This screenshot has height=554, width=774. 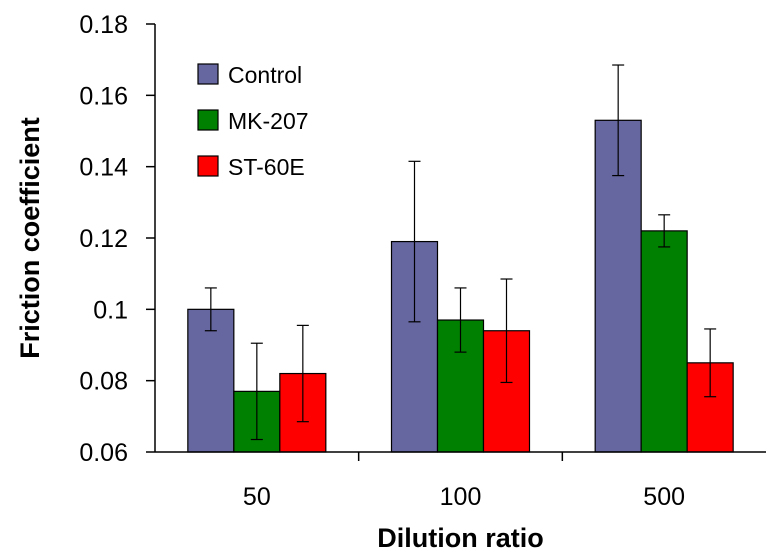 What do you see at coordinates (103, 168) in the screenshot?
I see `y-tick-label: 0.14` at bounding box center [103, 168].